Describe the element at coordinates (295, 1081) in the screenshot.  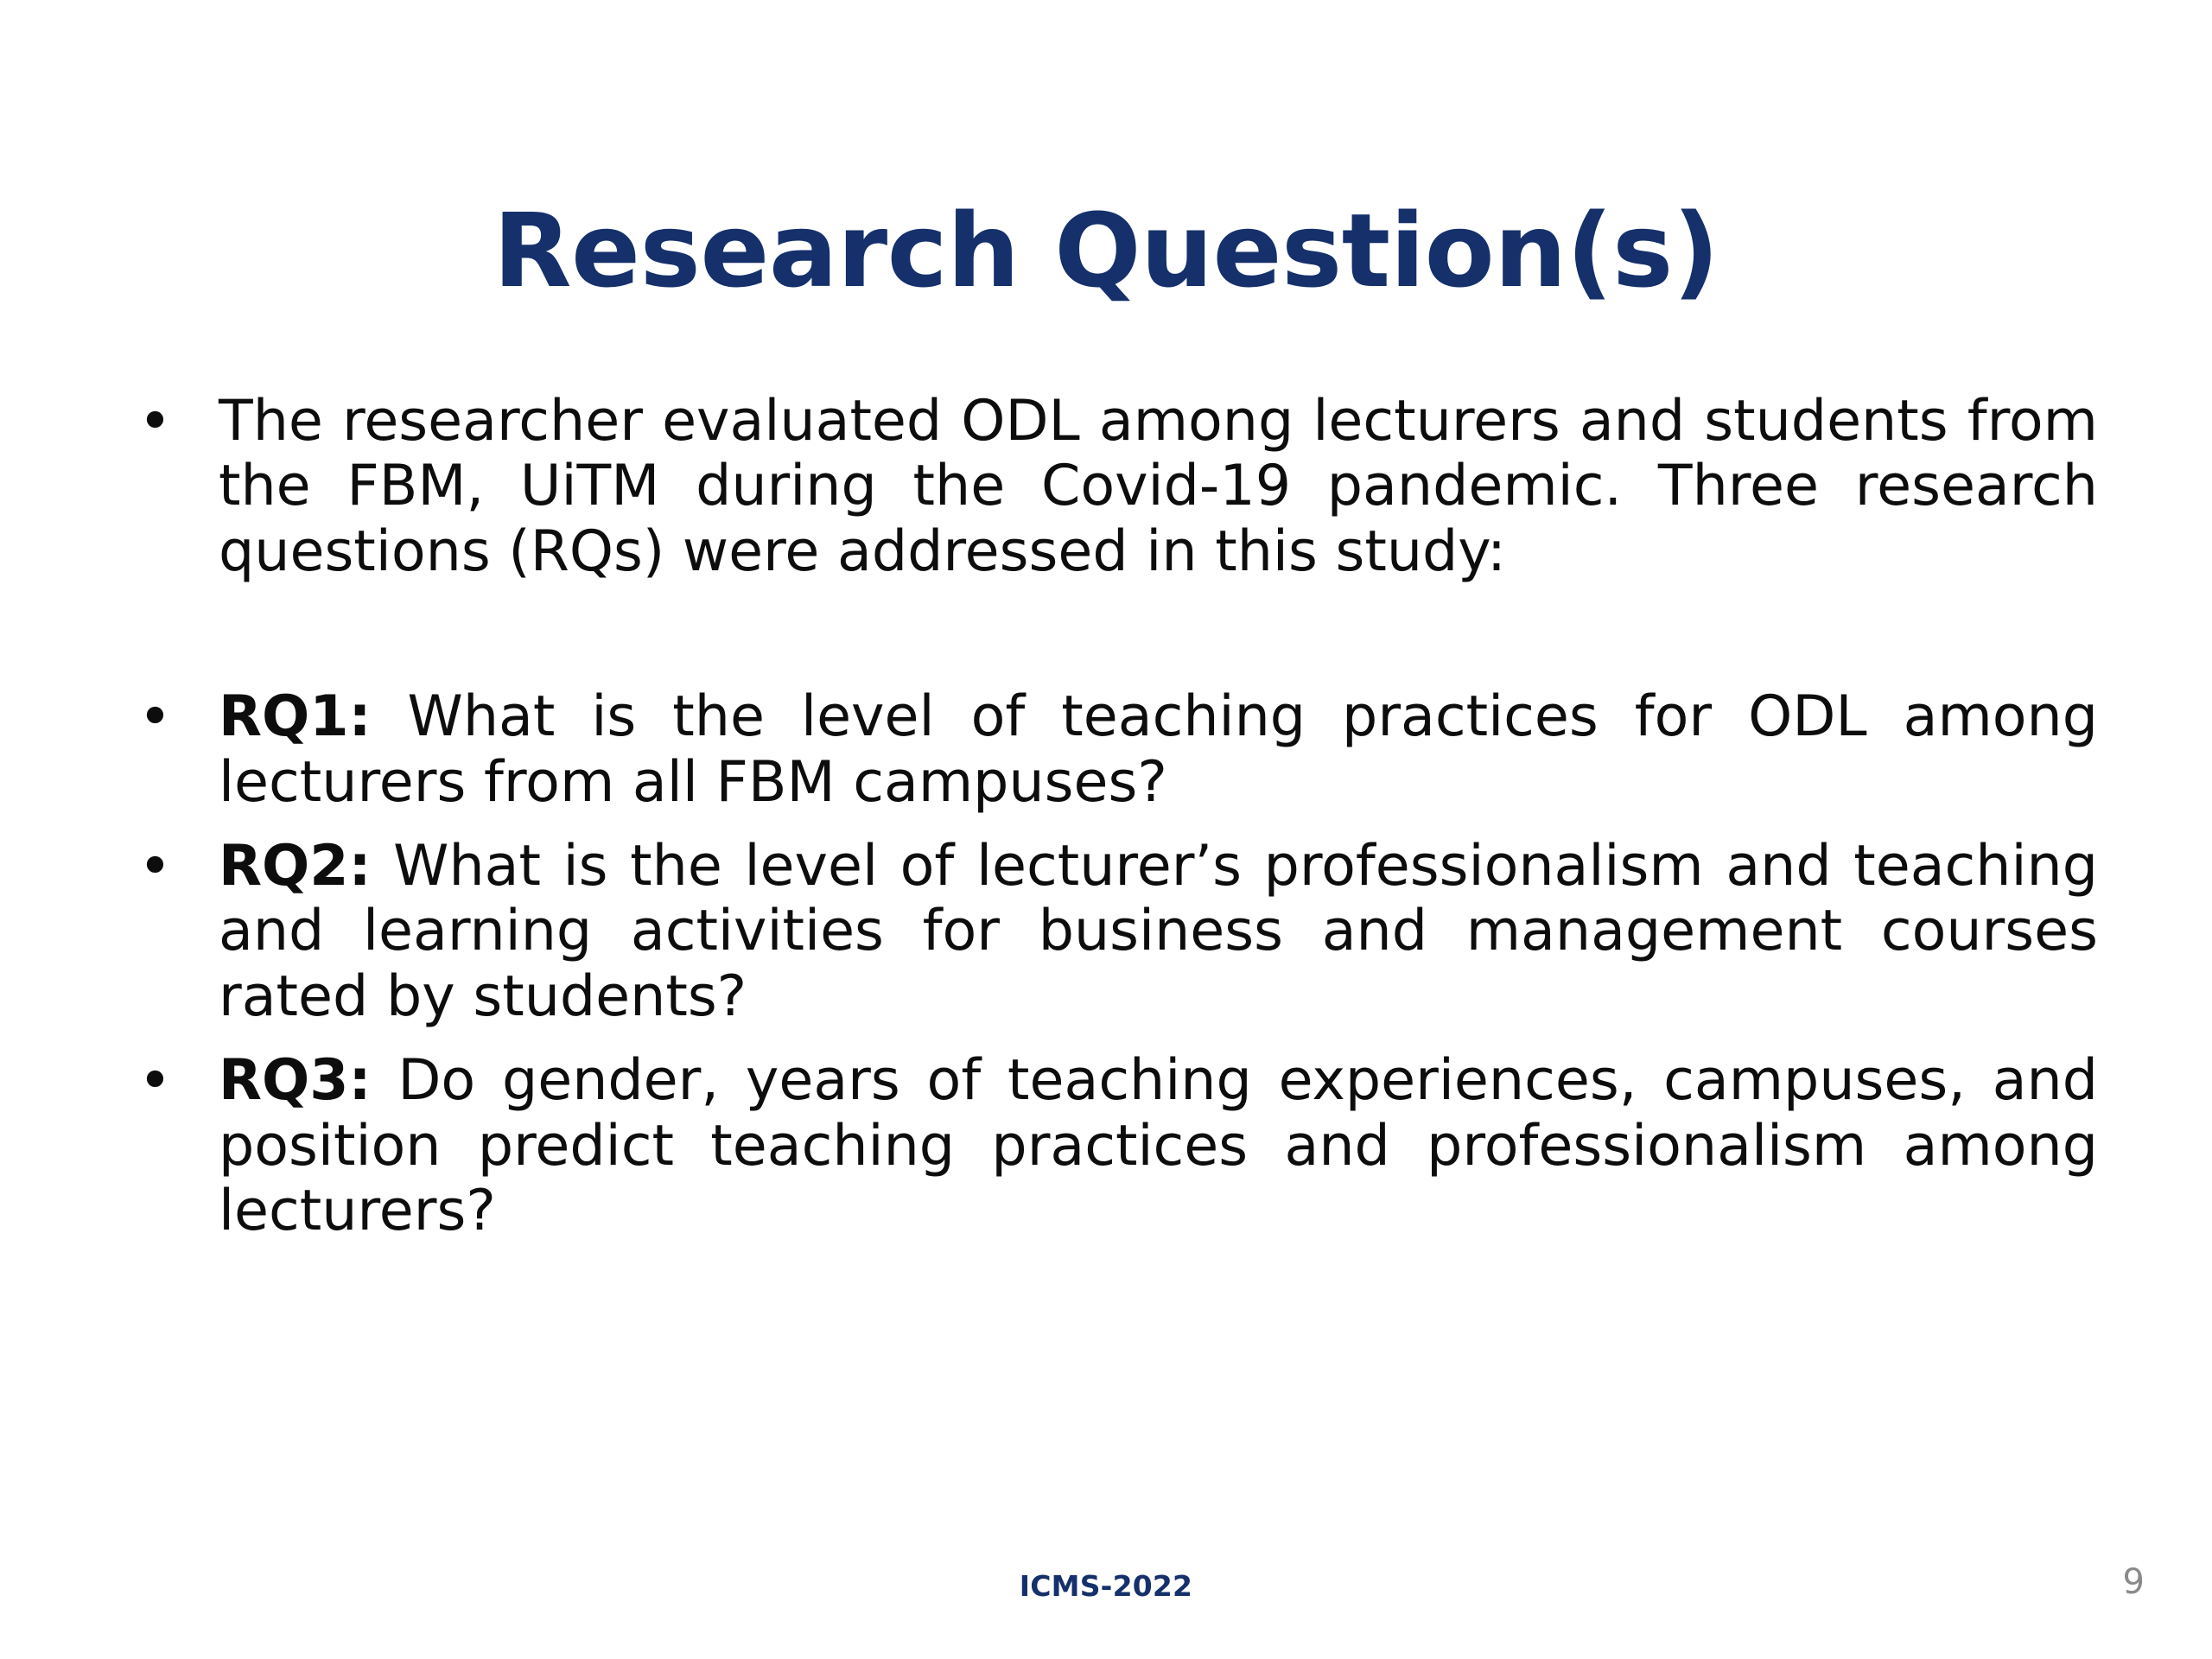
I see `rq3-label: RQ3:` at that location.